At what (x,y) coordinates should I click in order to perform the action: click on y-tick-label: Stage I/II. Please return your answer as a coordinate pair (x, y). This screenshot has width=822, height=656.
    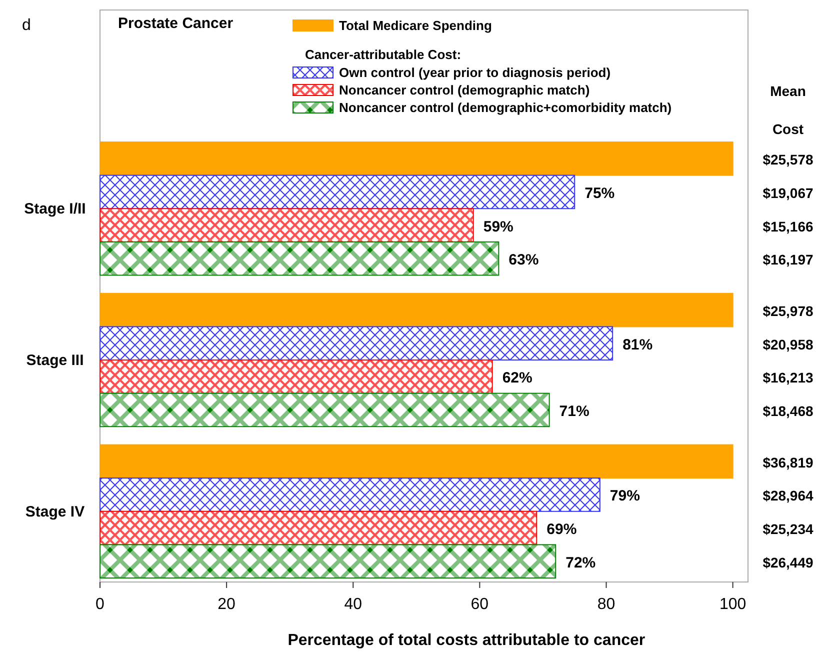
    Looking at the image, I should click on (55, 209).